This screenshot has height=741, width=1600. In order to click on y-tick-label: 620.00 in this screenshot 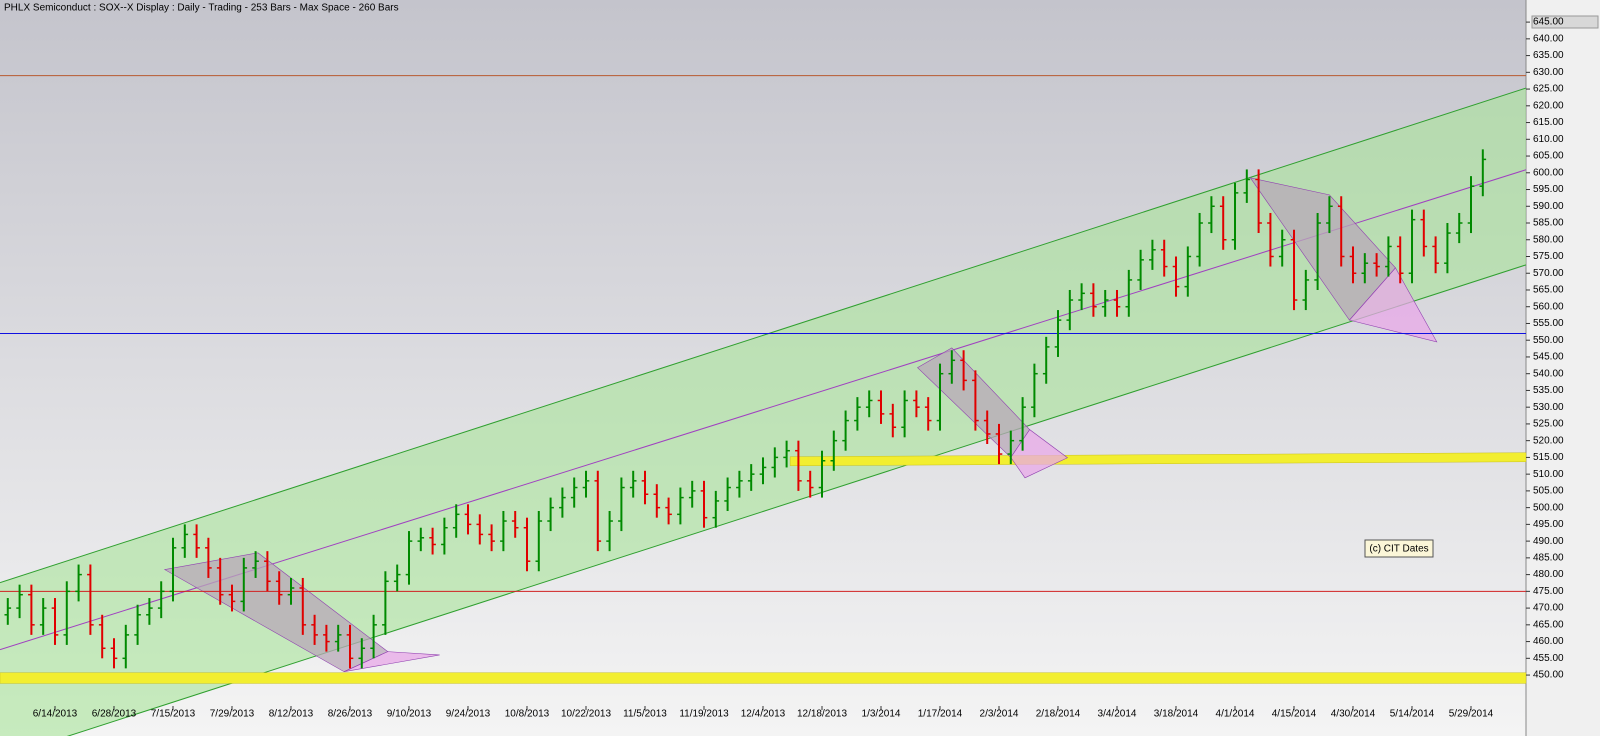, I will do `click(1548, 105)`.